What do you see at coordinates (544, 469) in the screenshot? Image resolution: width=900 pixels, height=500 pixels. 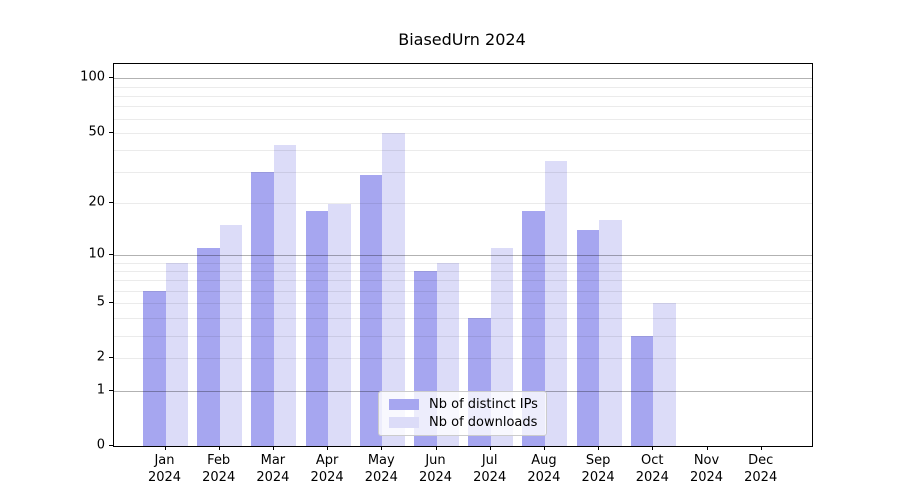 I see `x-tick-label-aug: Aug 2024` at bounding box center [544, 469].